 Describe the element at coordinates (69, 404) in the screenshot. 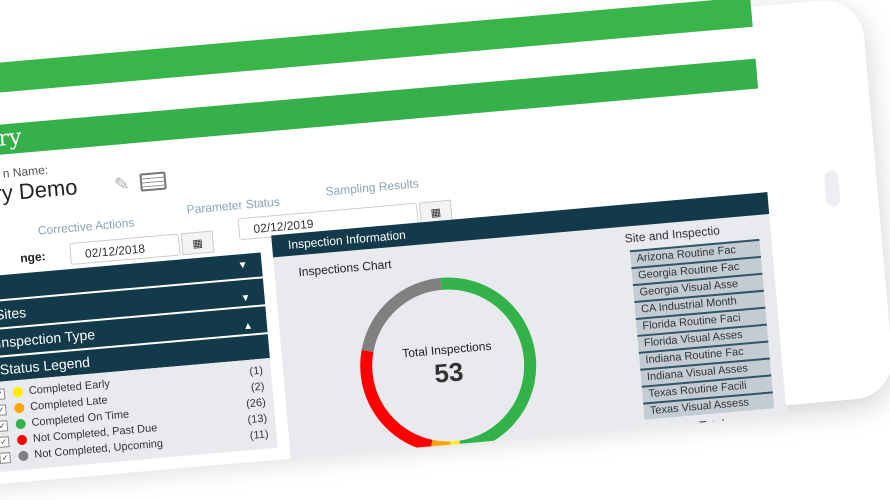

I see `legend-label: Completed Late` at that location.